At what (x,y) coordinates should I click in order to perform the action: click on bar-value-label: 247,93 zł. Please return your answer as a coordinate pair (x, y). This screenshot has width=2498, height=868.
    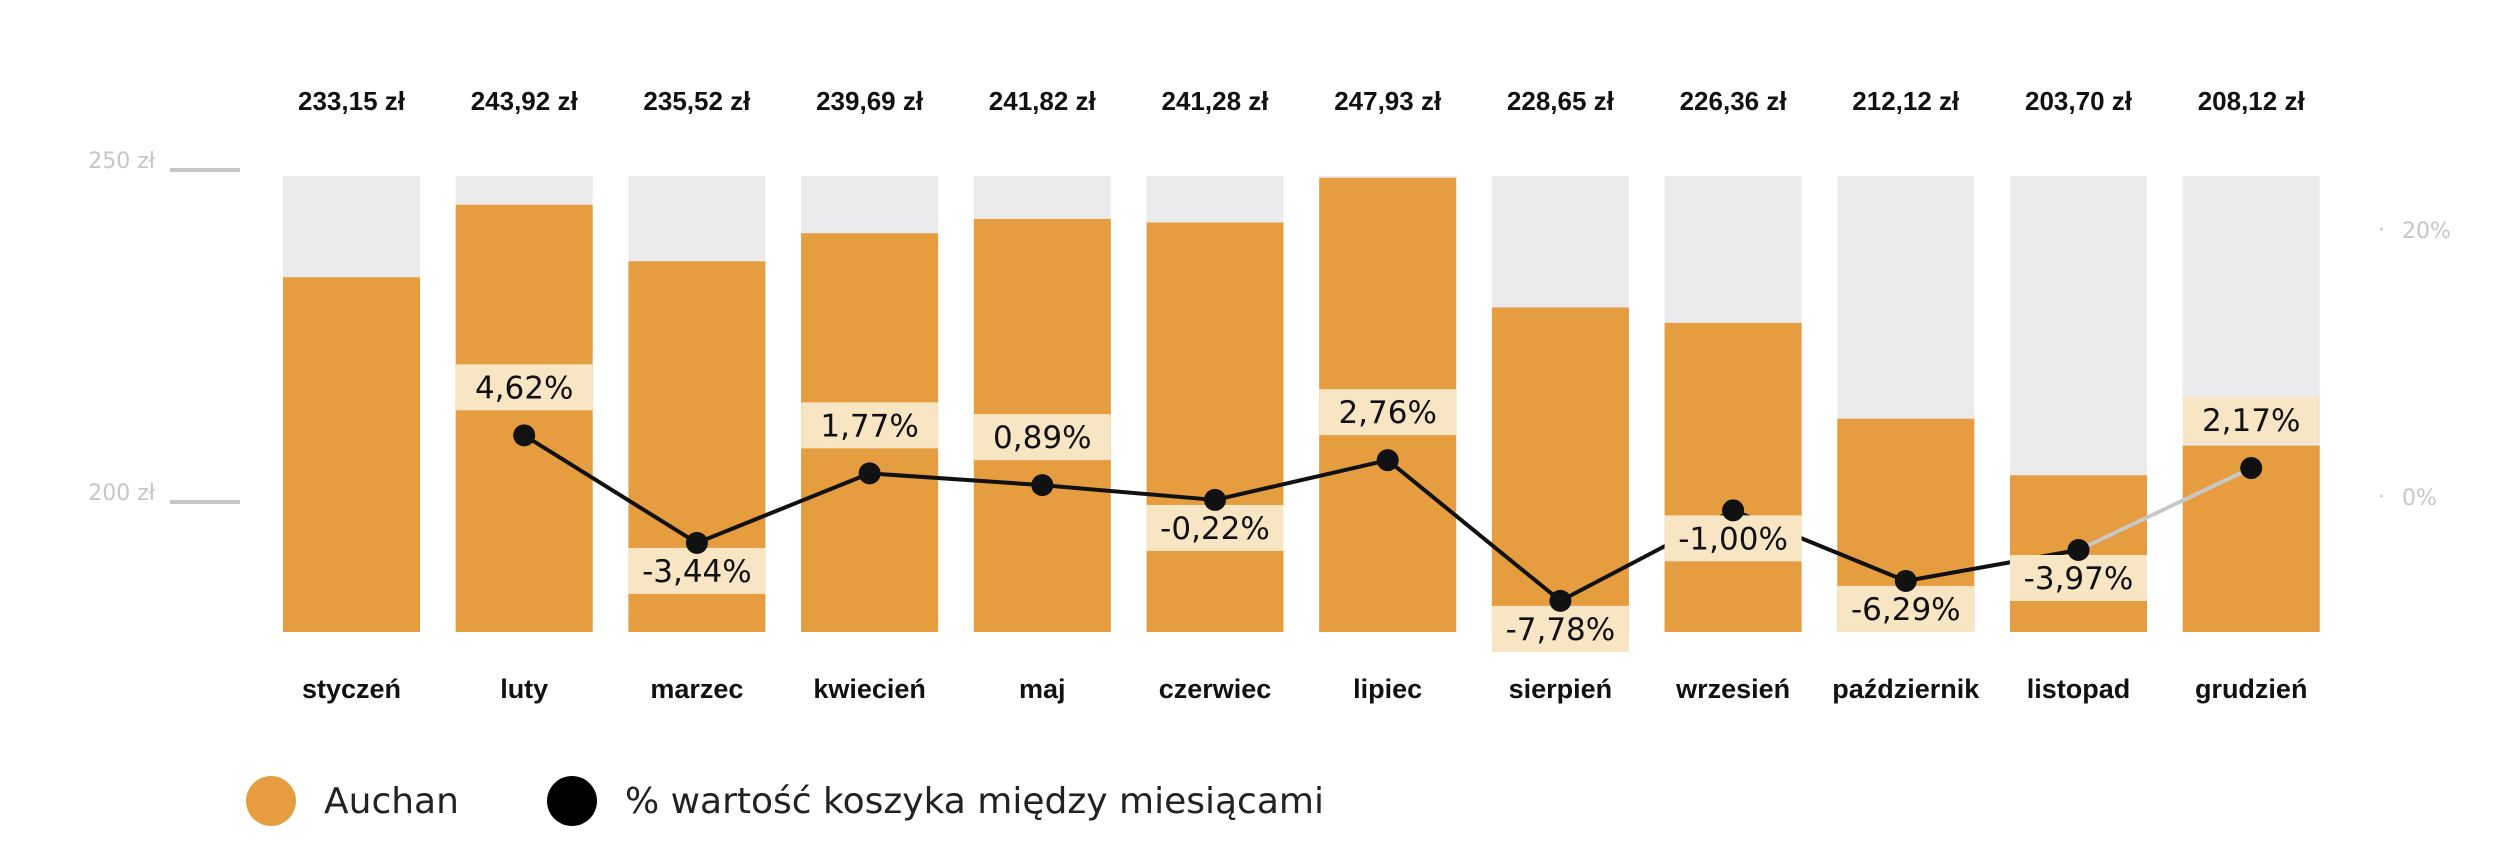
    Looking at the image, I should click on (1388, 101).